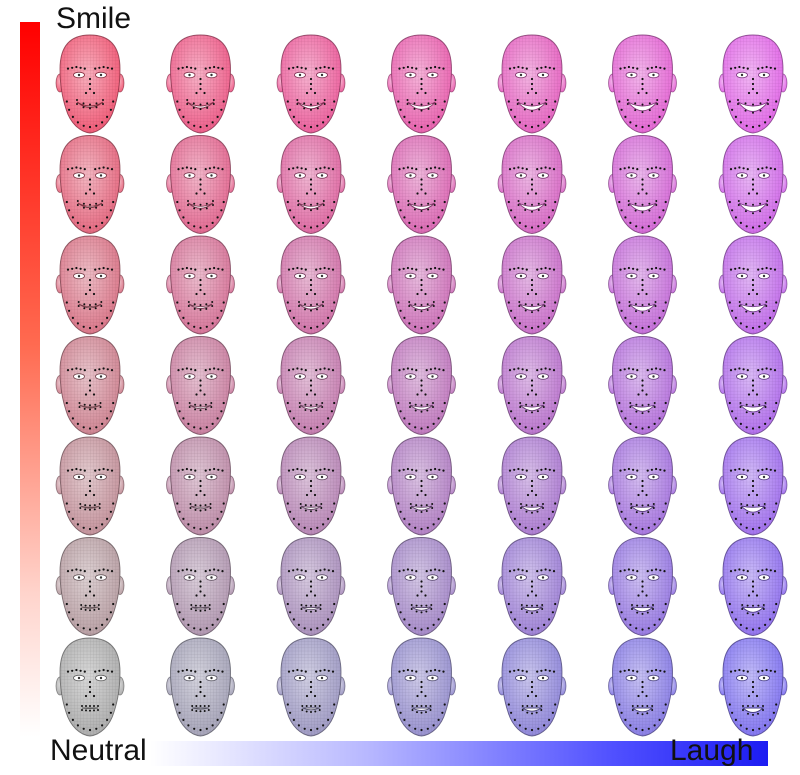  Describe the element at coordinates (712, 750) in the screenshot. I see `laugh-axis-label: Laugh` at that location.